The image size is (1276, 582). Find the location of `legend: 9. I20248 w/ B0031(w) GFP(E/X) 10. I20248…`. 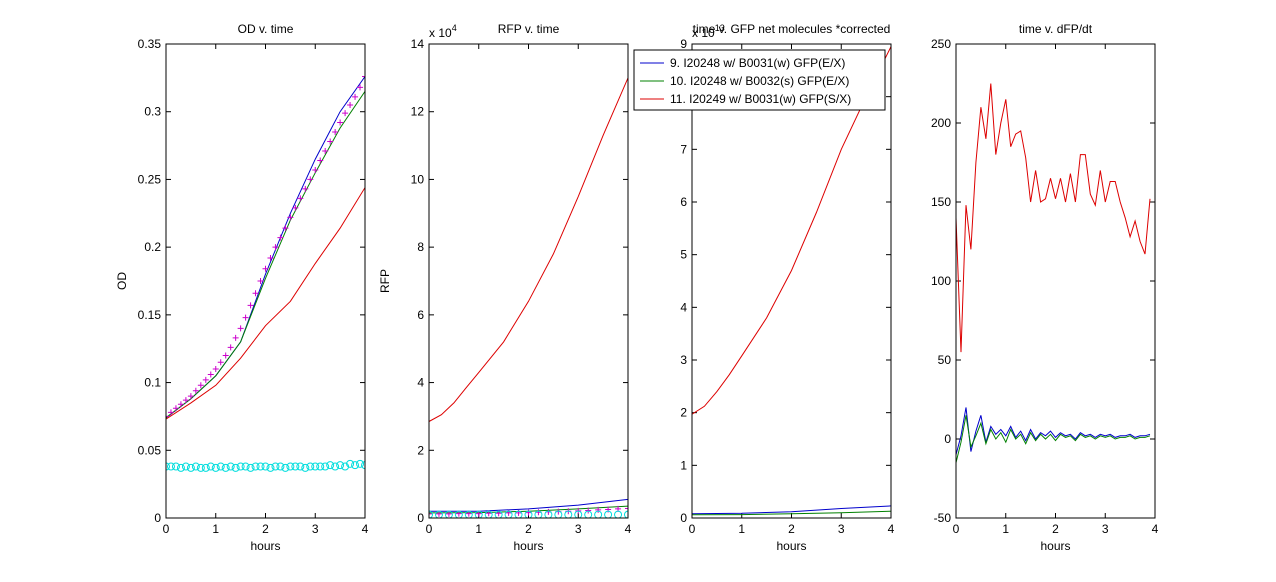

legend: 9. I20248 w/ B0031(w) GFP(E/X) 10. I20248… is located at coordinates (759, 80).